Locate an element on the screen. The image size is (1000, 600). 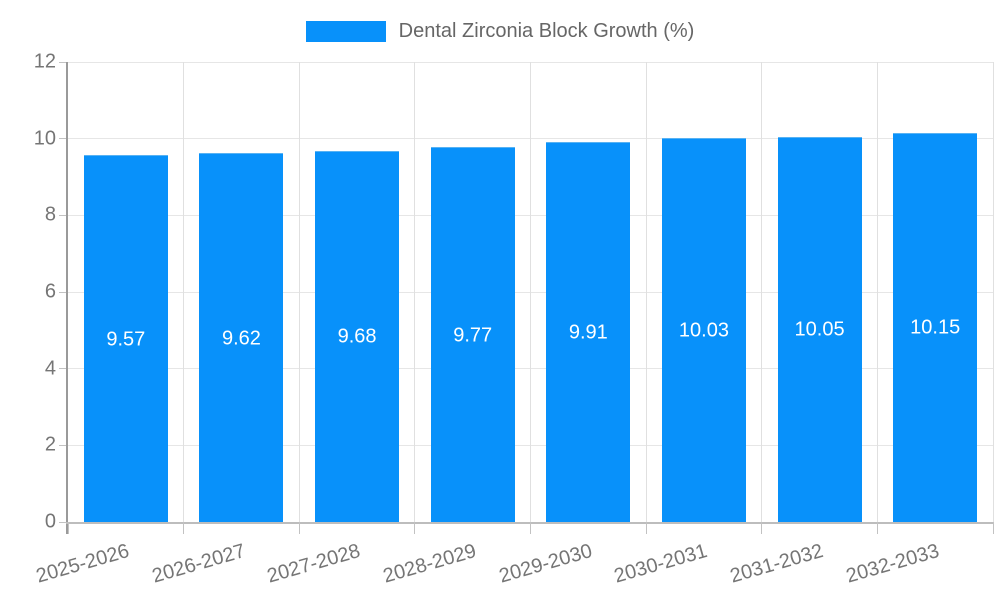
y-axis-tick-label: 6 is located at coordinates (50, 291).